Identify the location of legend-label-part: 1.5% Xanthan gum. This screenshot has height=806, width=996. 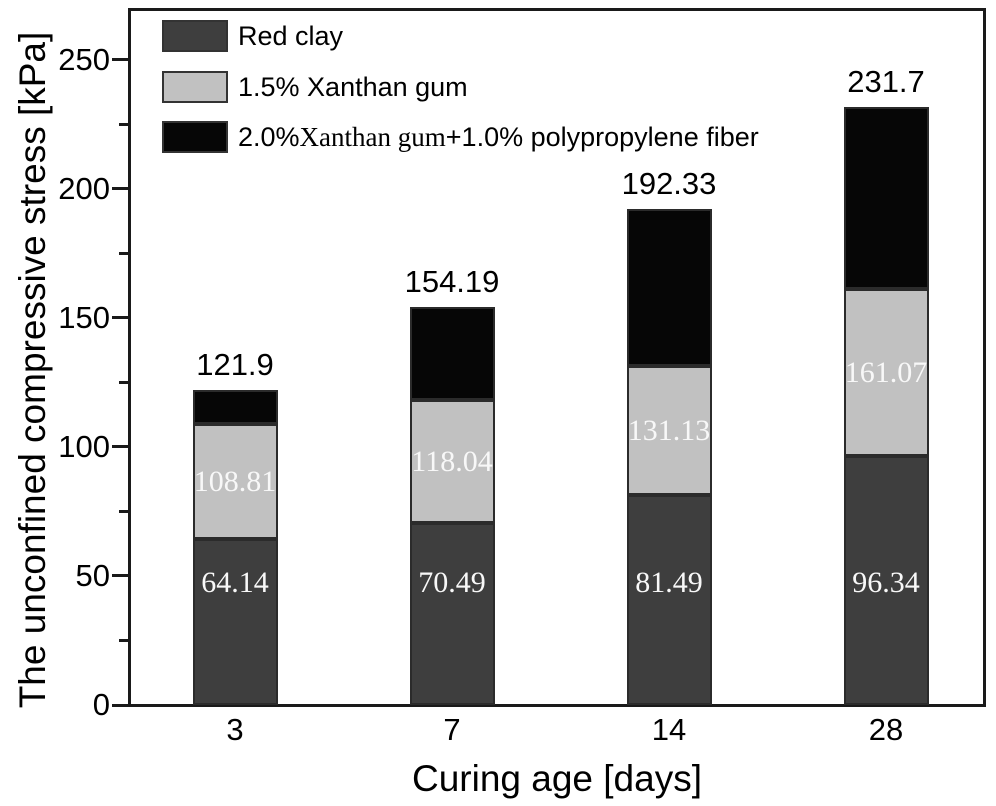
(353, 86).